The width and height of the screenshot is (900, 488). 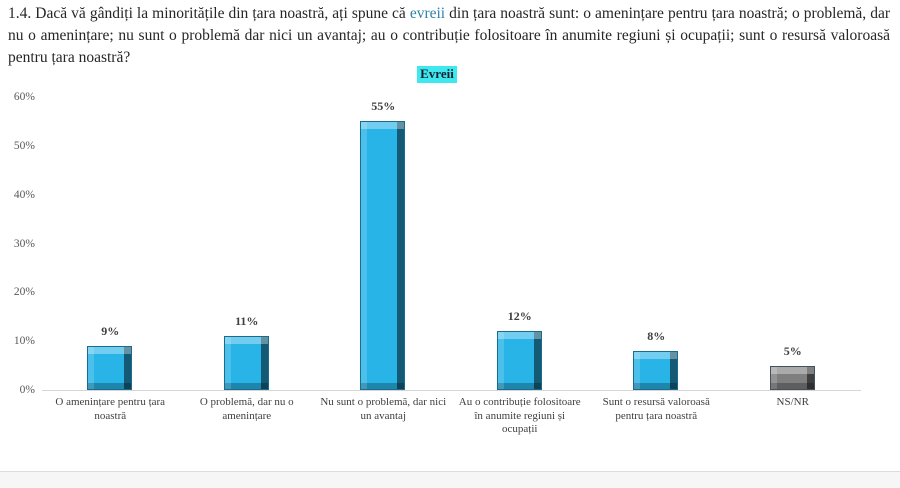 I want to click on bar-slot: 12%, so click(x=520, y=243).